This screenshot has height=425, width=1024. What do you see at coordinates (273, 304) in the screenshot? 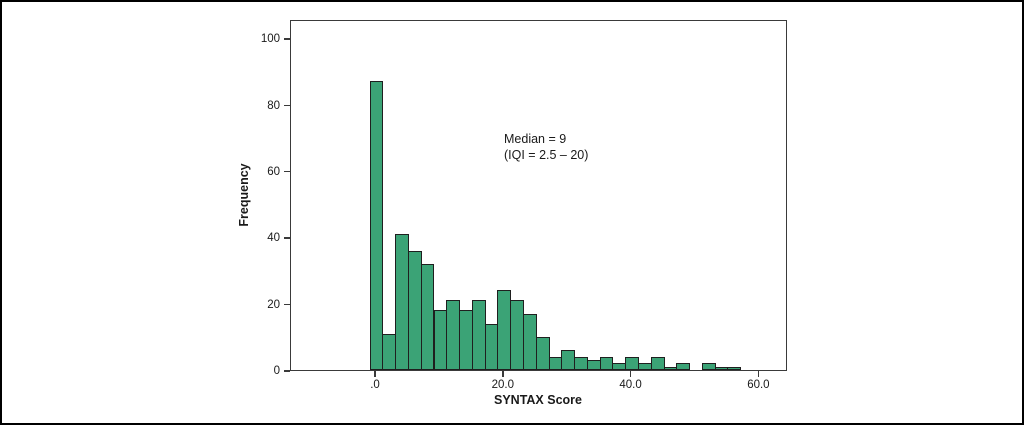
I see `y-axis-tick-label: 20` at bounding box center [273, 304].